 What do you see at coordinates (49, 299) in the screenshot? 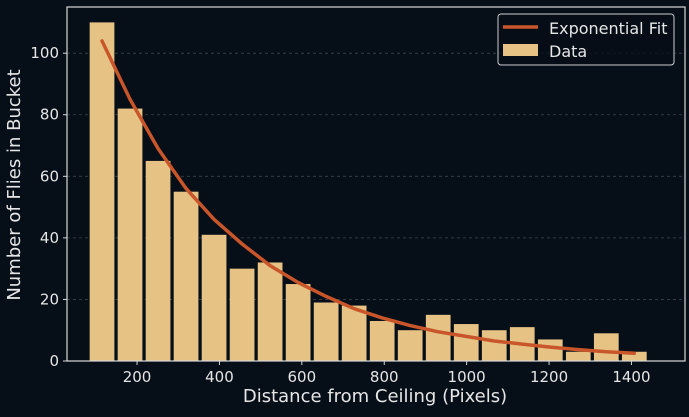
I see `y-tick-label: 20` at bounding box center [49, 299].